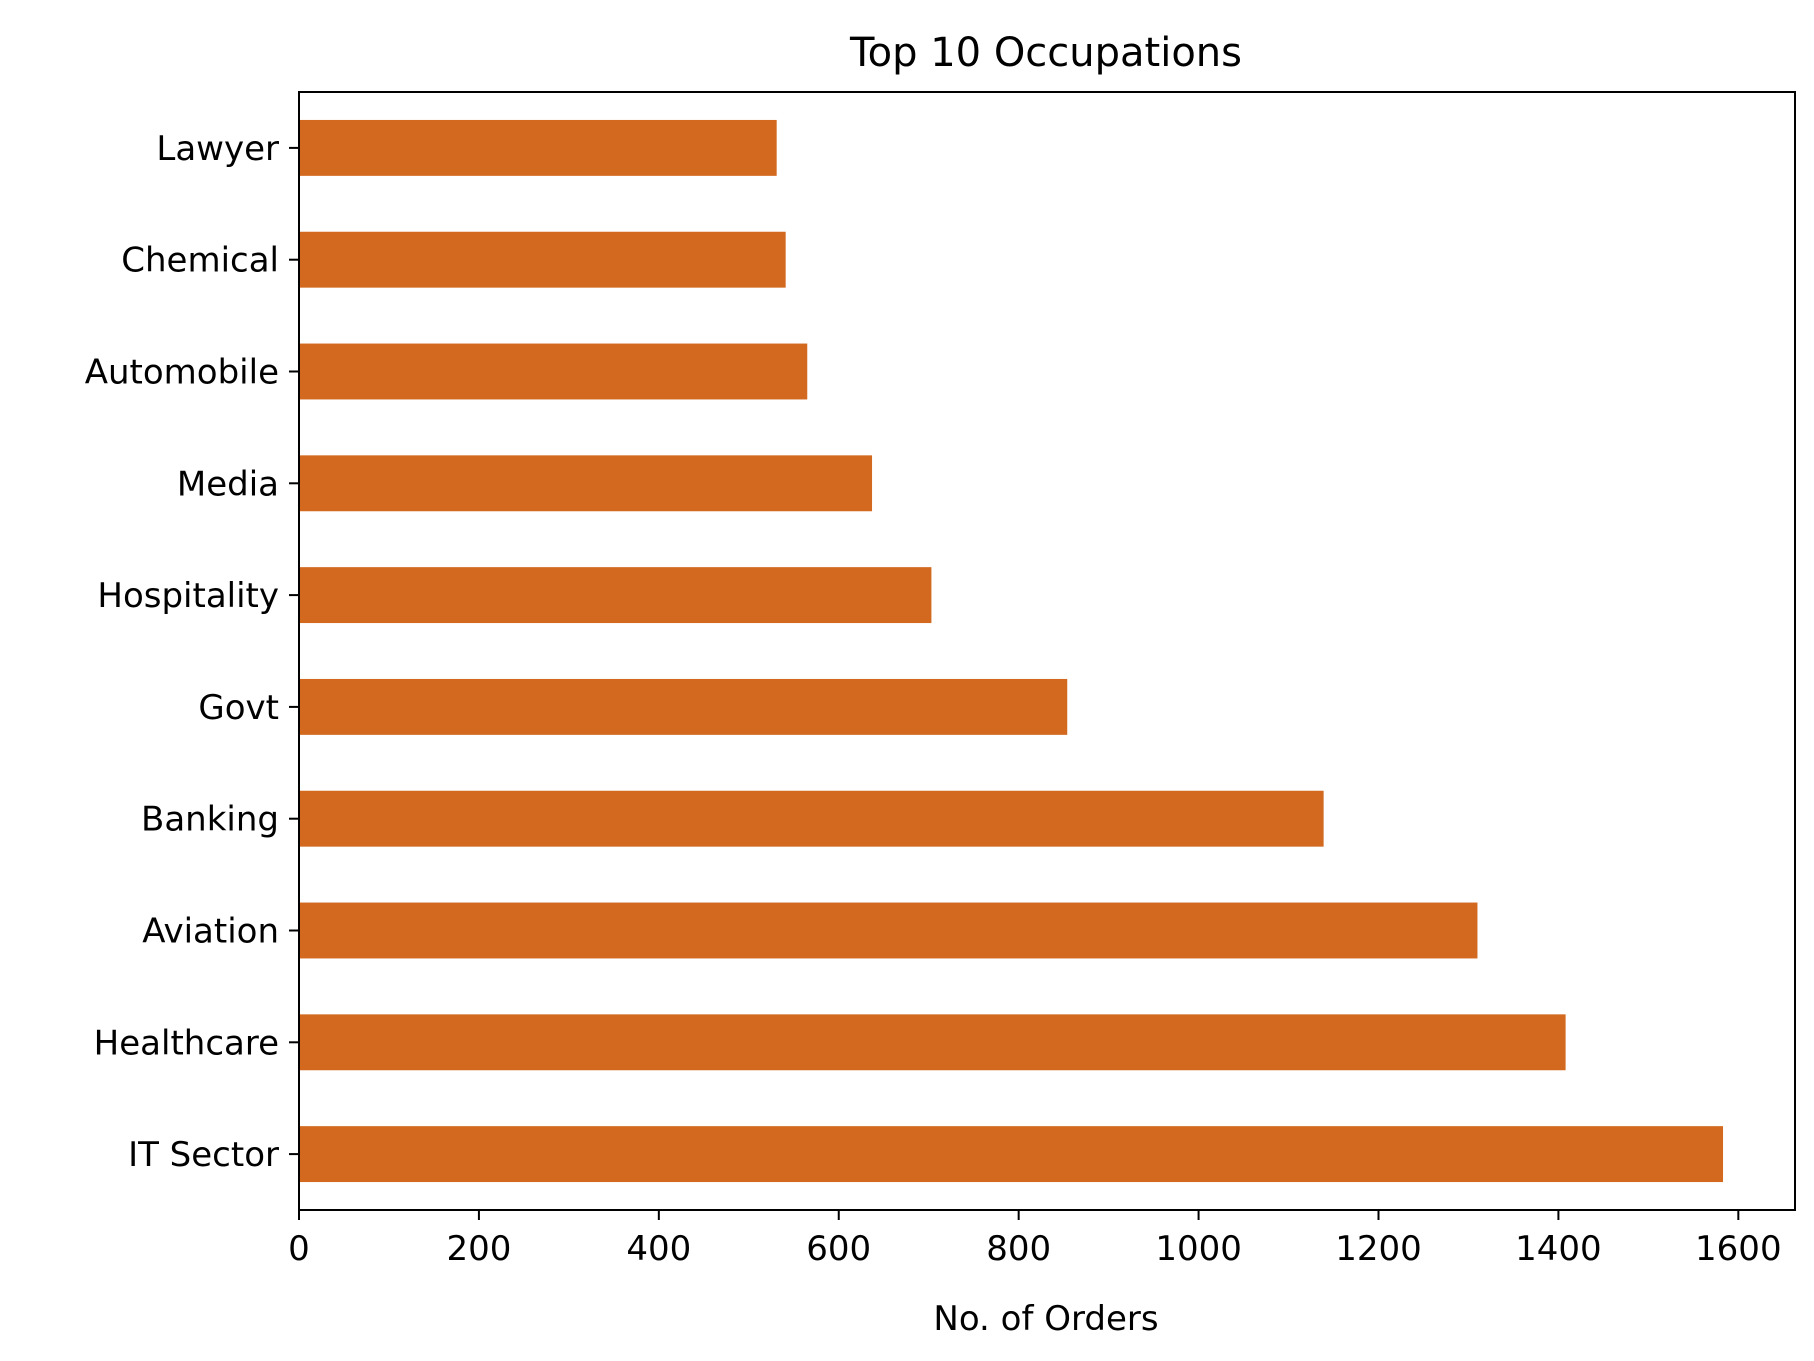 Image resolution: width=1814 pixels, height=1361 pixels. I want to click on bar-govt, so click(683, 706).